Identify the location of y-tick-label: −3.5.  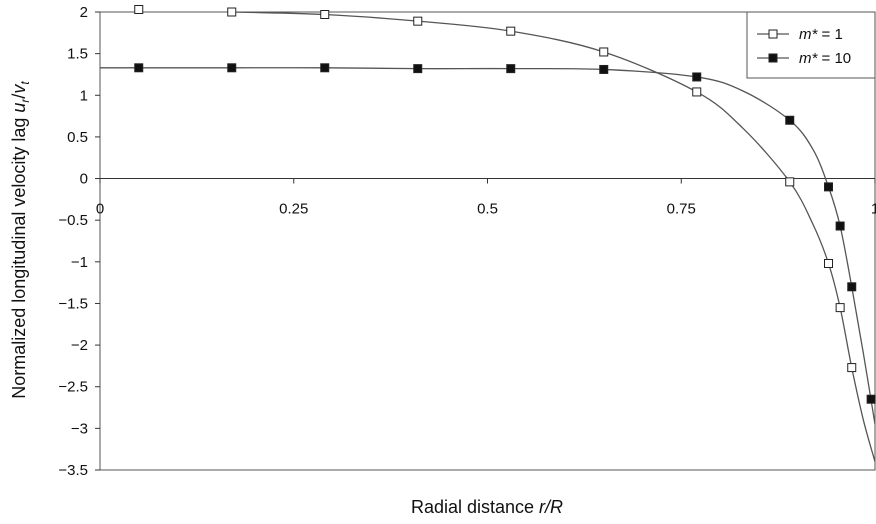
(73, 470).